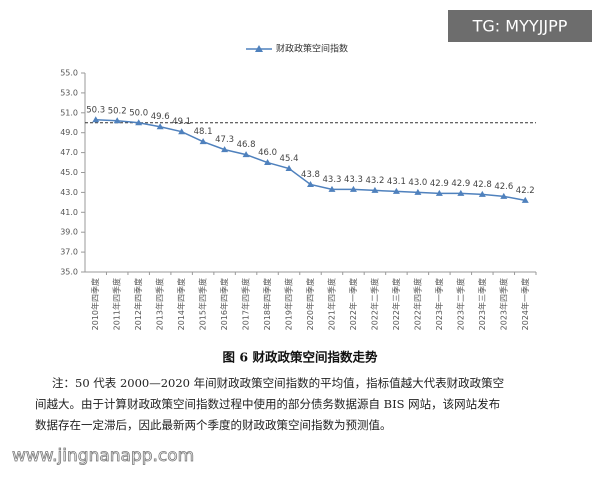 The height and width of the screenshot is (480, 600). Describe the element at coordinates (525, 304) in the screenshot. I see `x-tick-label: 2024年一季度` at that location.